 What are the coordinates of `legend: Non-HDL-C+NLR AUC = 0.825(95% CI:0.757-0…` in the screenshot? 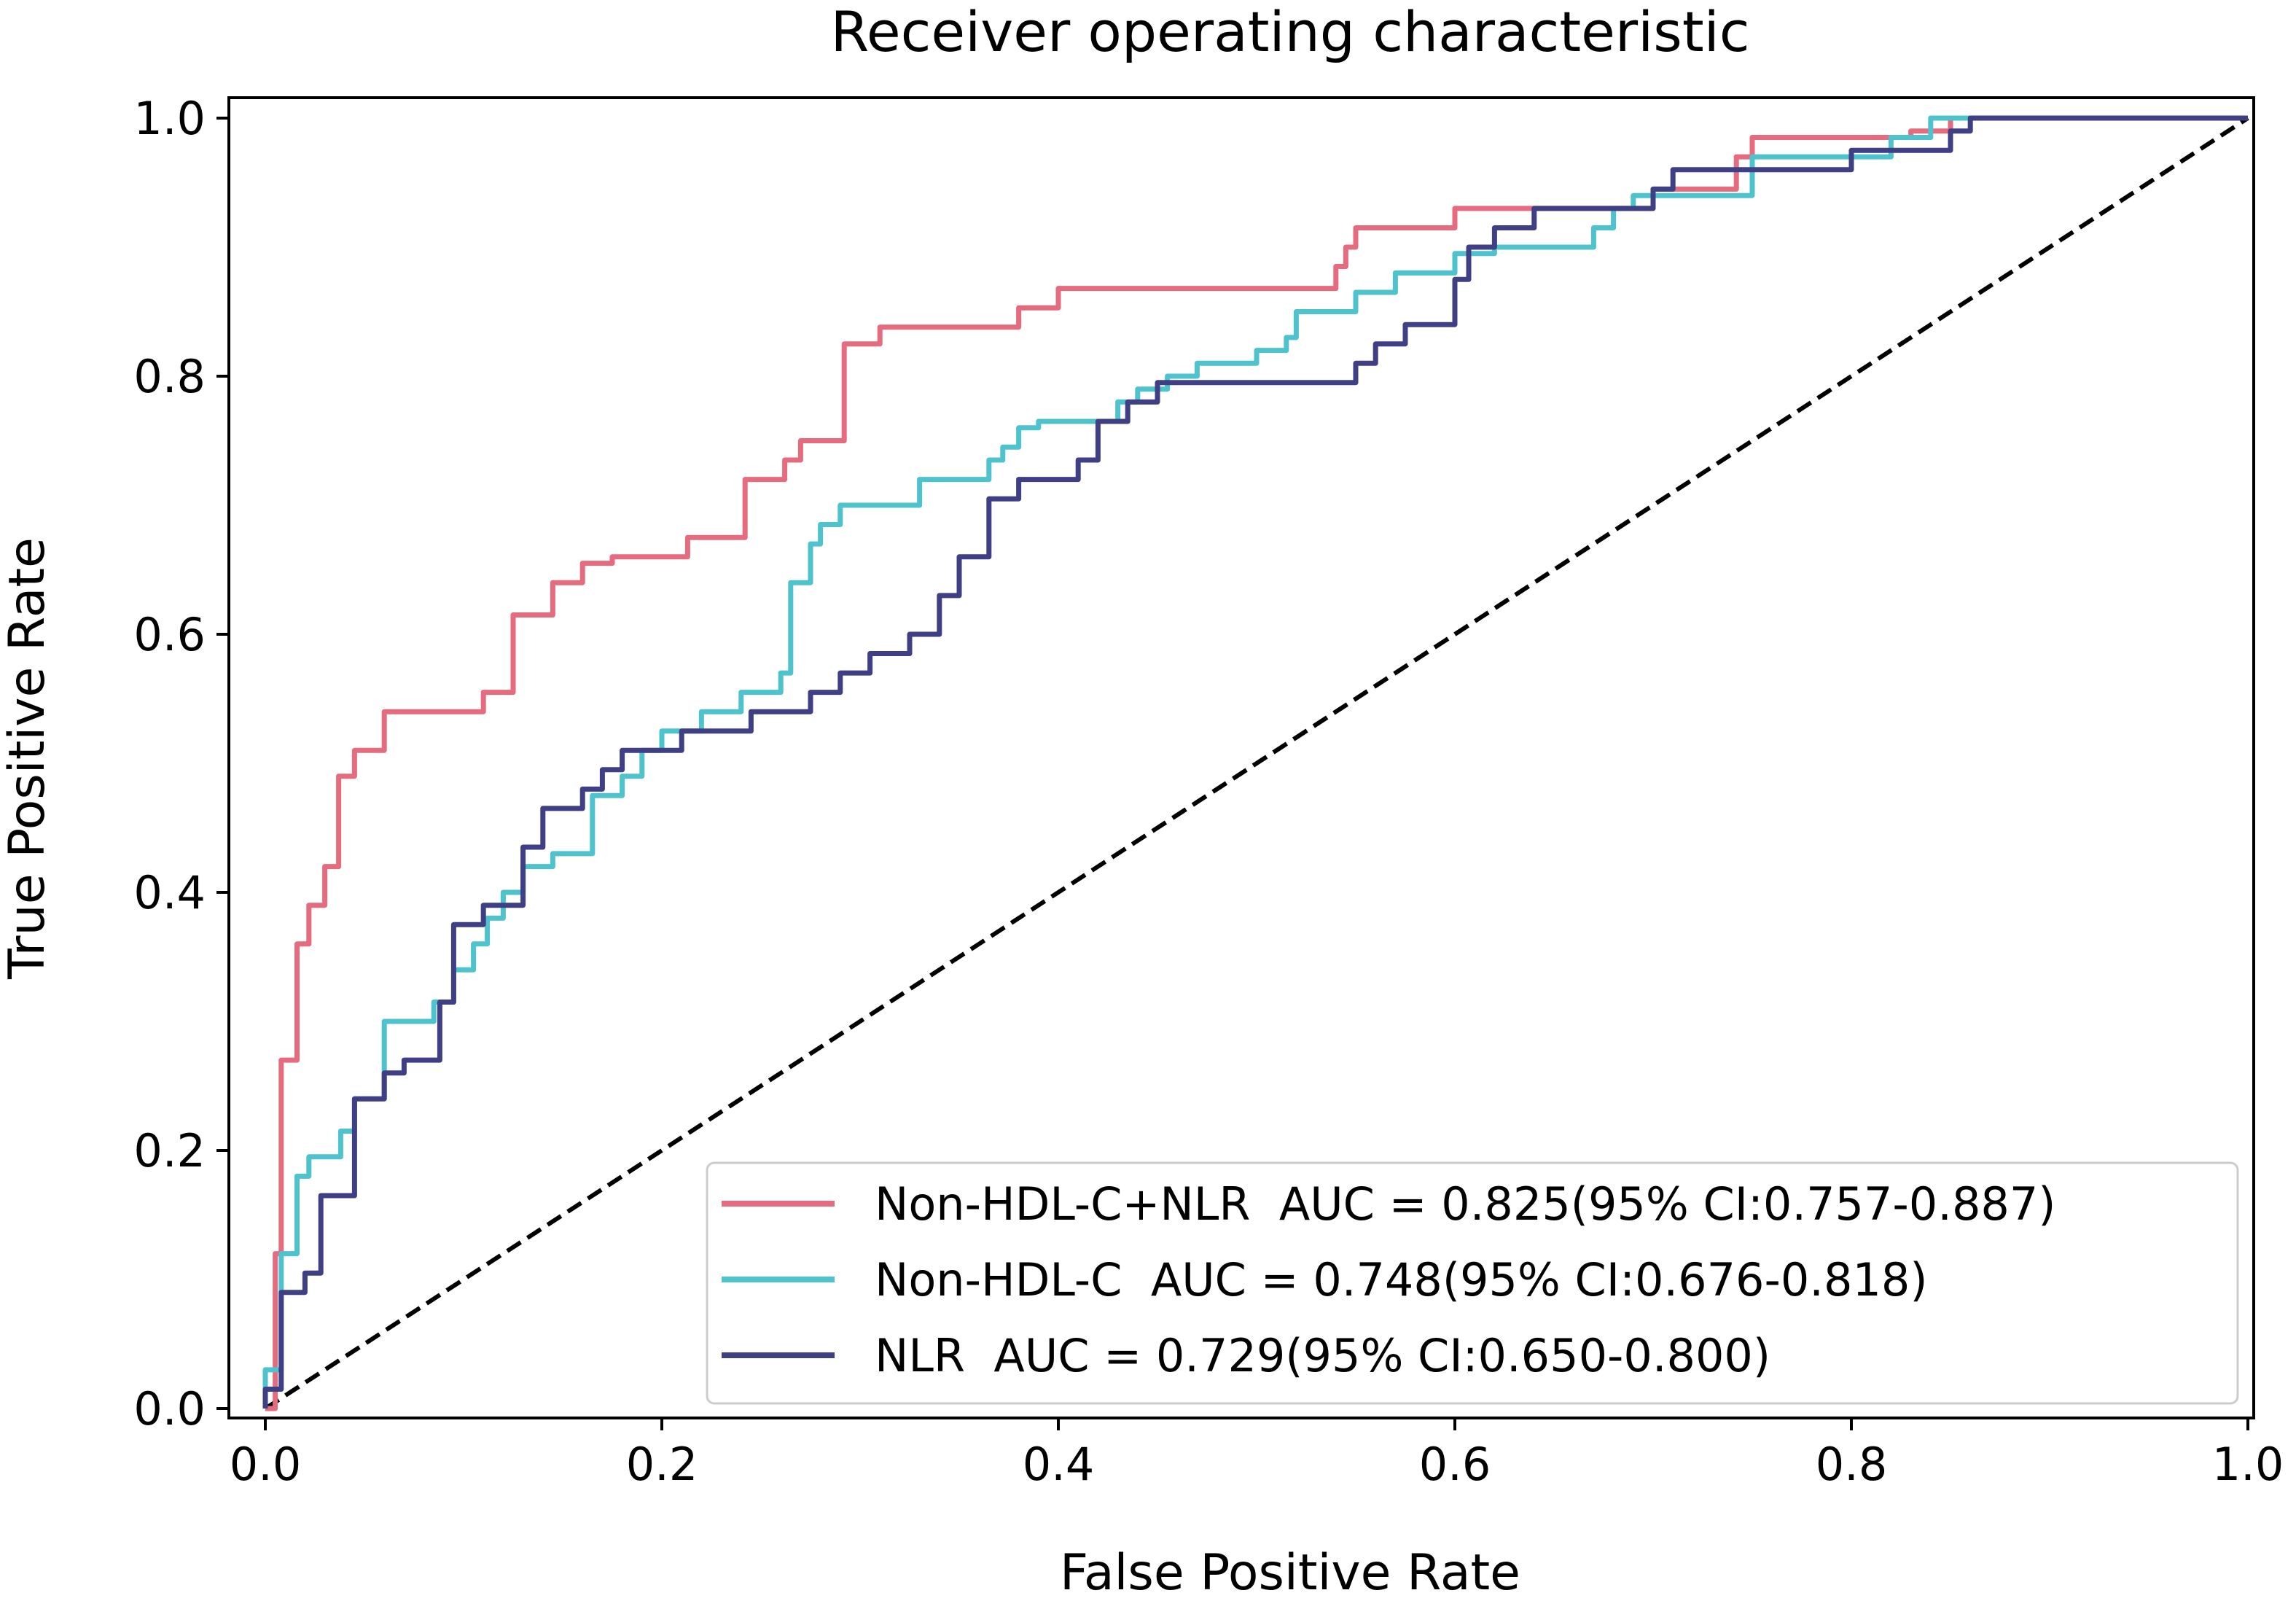 It's located at (1473, 1283).